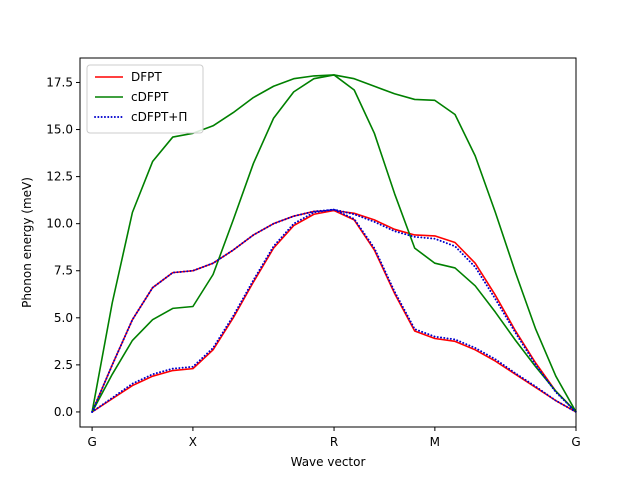  Describe the element at coordinates (63, 365) in the screenshot. I see `y-tick-label: 2.5` at that location.